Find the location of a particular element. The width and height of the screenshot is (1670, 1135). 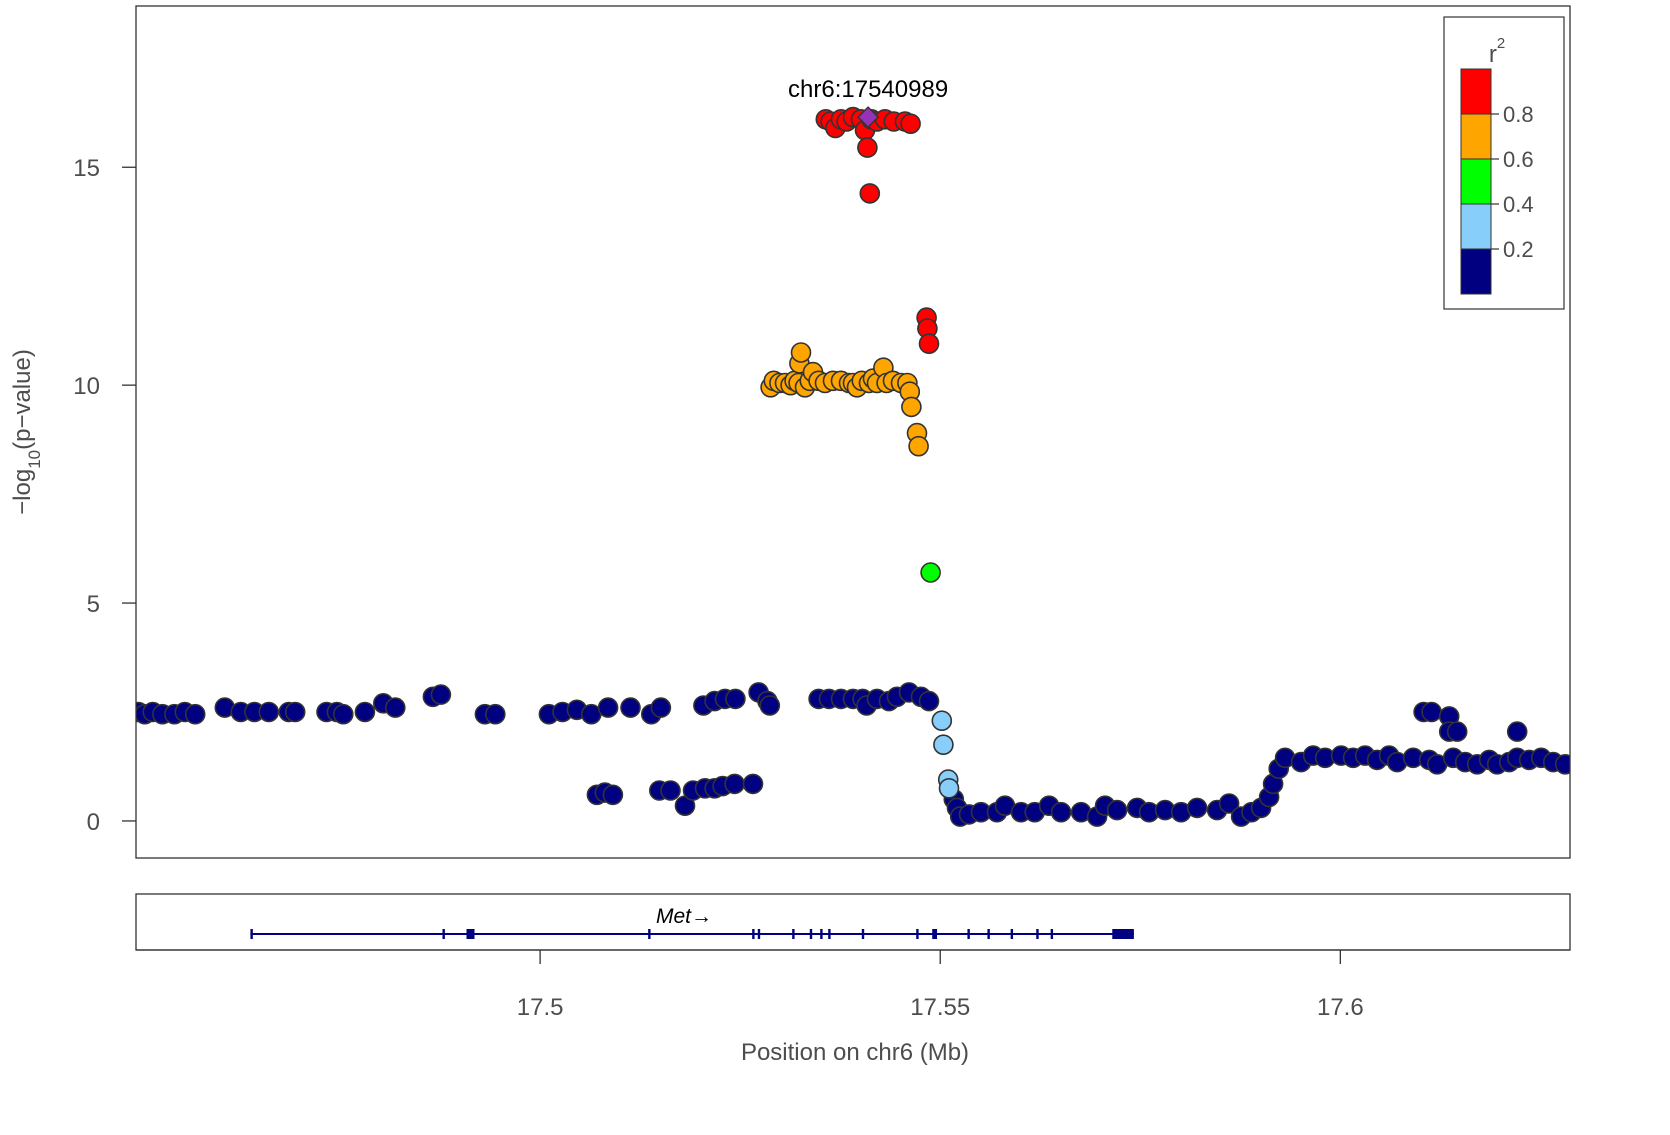

y-tick-label: 10 is located at coordinates (86, 386).